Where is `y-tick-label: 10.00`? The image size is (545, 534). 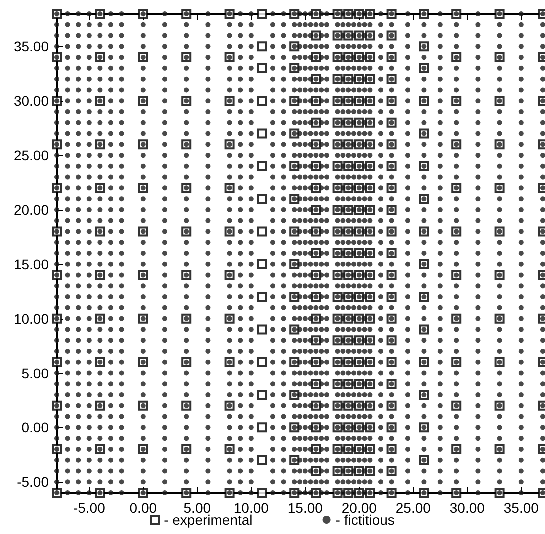 y-tick-label: 10.00 is located at coordinates (32, 318).